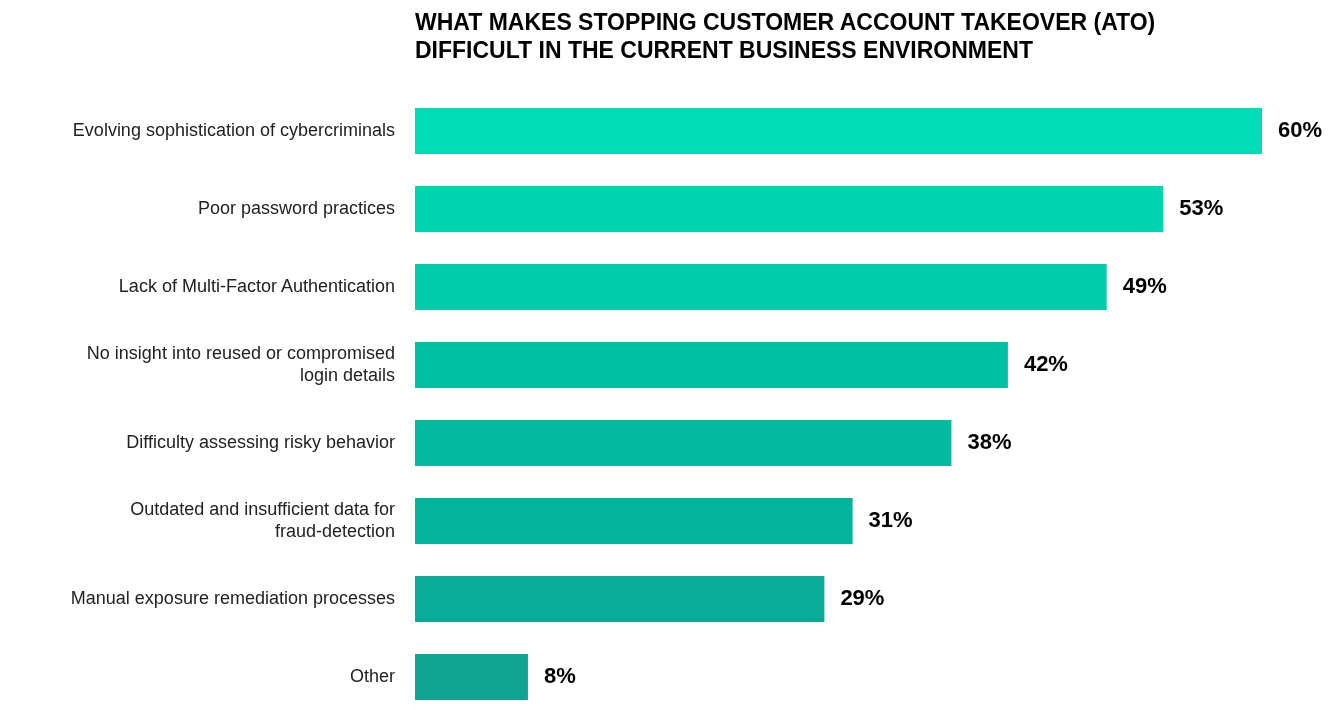 The width and height of the screenshot is (1336, 710). I want to click on data-label: 42%, so click(1045, 363).